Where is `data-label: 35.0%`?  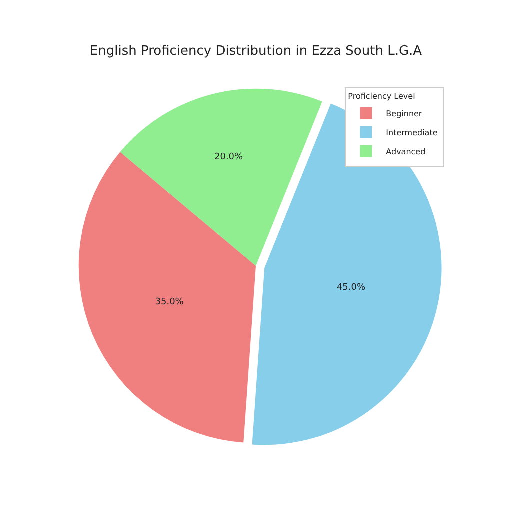
data-label: 35.0% is located at coordinates (169, 303).